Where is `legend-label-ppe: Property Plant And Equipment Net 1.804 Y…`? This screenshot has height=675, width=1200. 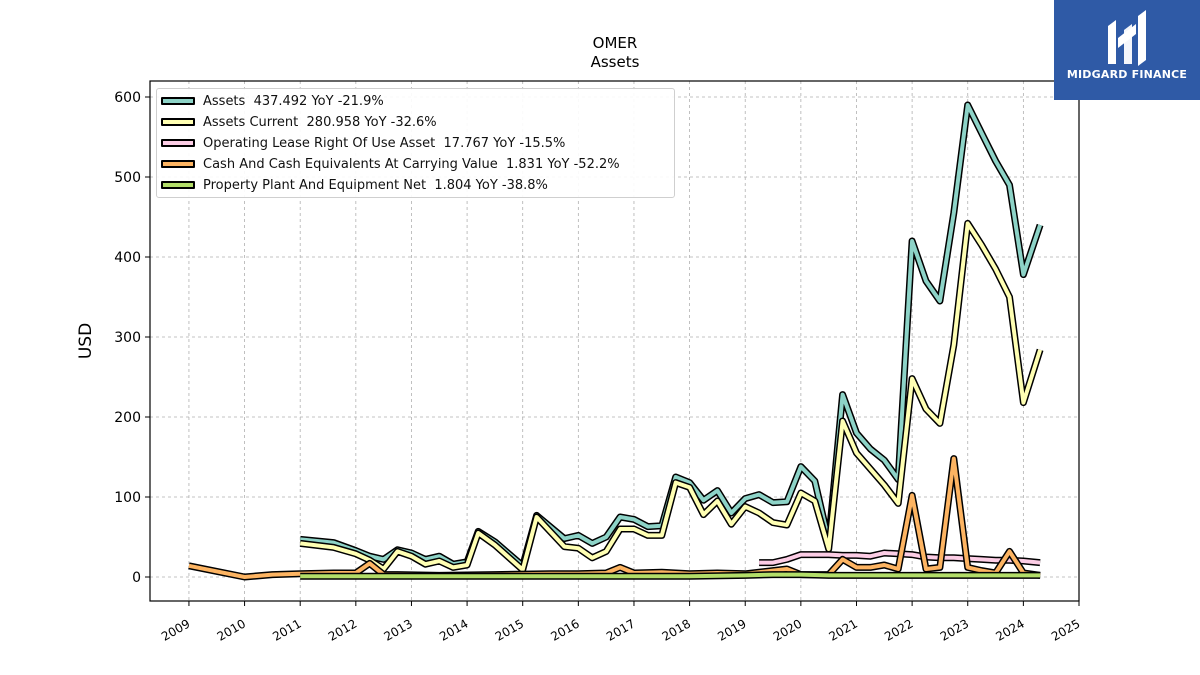 legend-label-ppe: Property Plant And Equipment Net 1.804 Y… is located at coordinates (375, 185).